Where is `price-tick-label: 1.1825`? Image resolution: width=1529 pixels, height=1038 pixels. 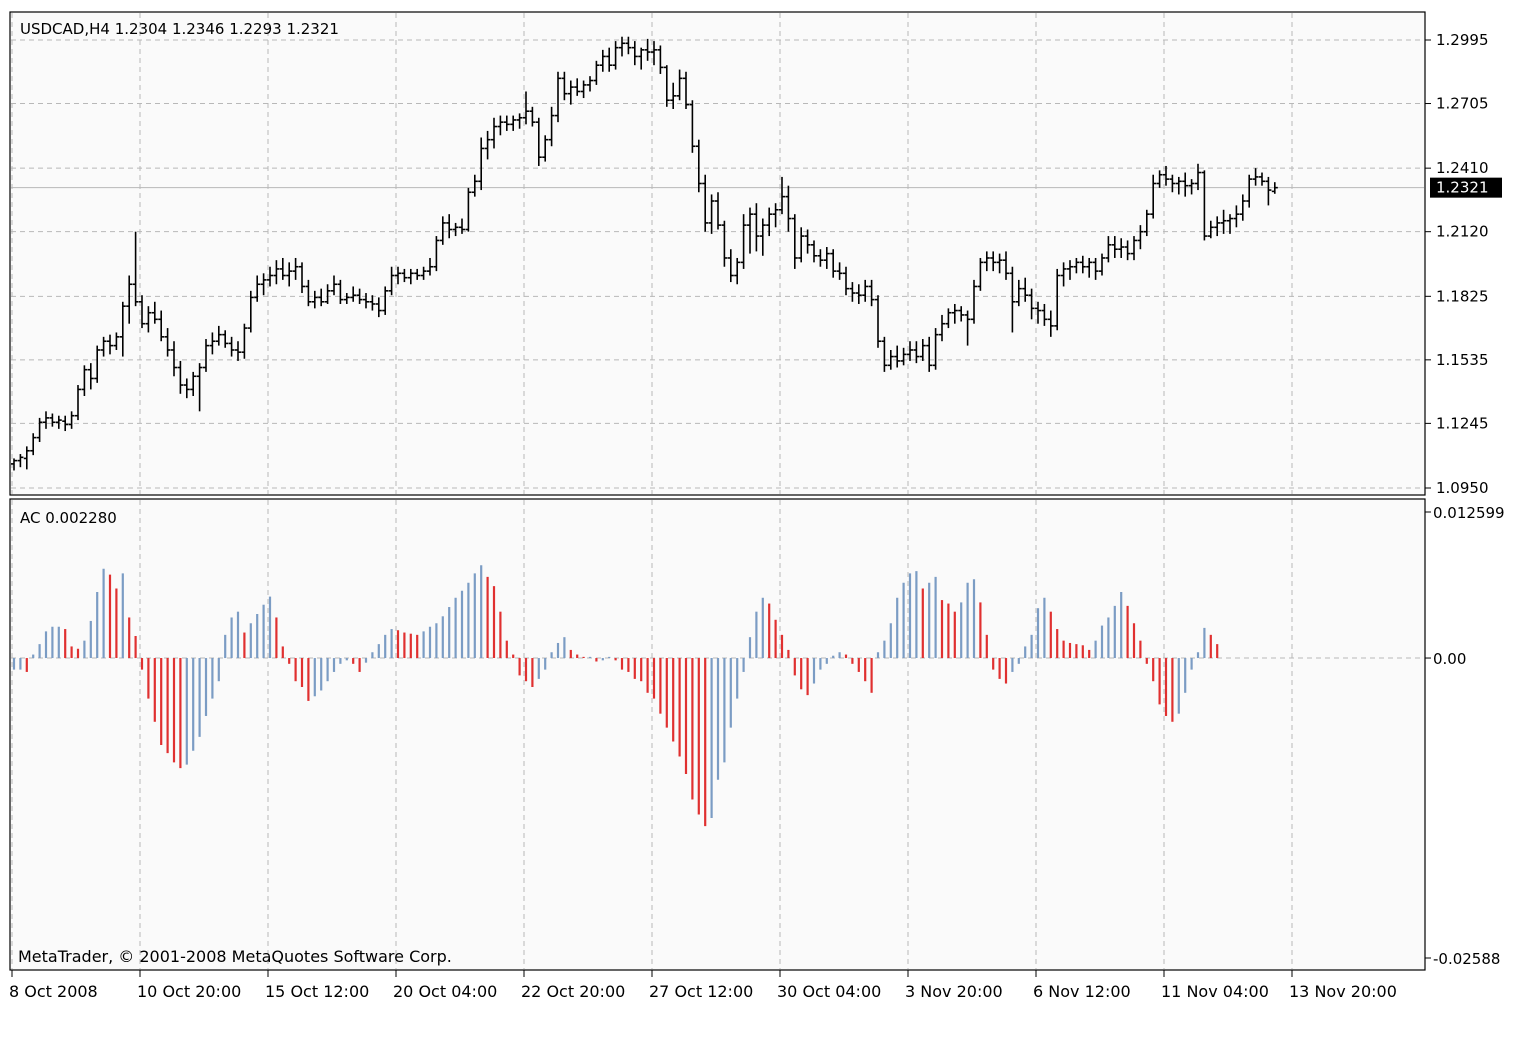 price-tick-label: 1.1825 is located at coordinates (1462, 296).